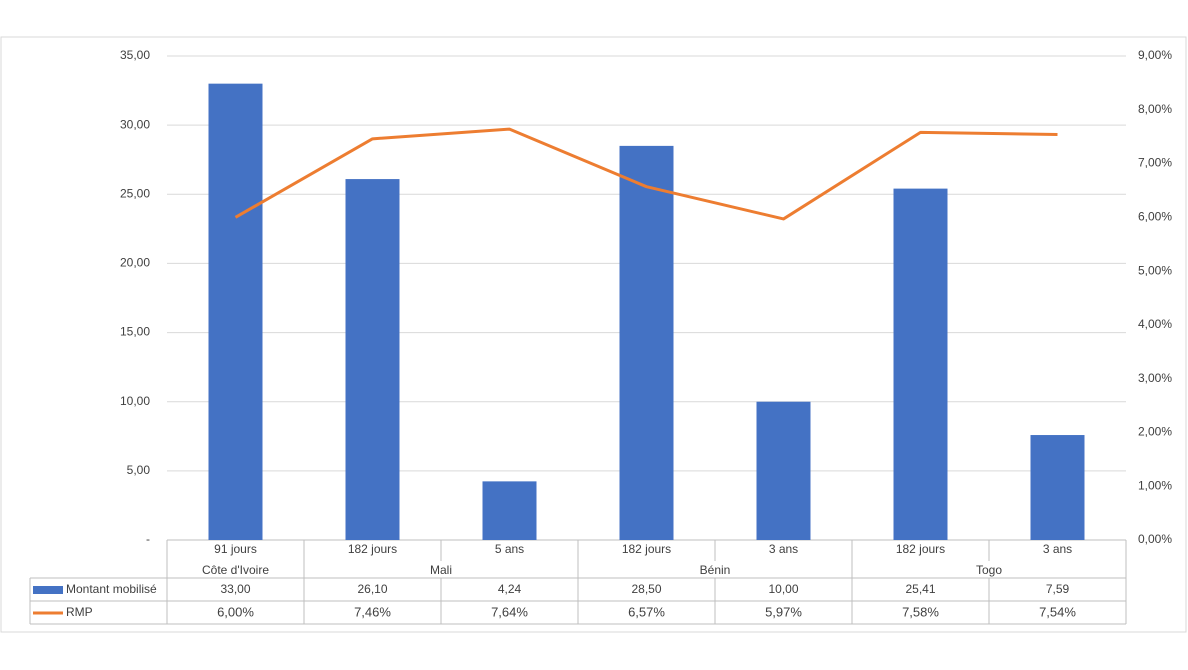 The height and width of the screenshot is (670, 1188). What do you see at coordinates (372, 611) in the screenshot?
I see `table-value: 7,46%` at bounding box center [372, 611].